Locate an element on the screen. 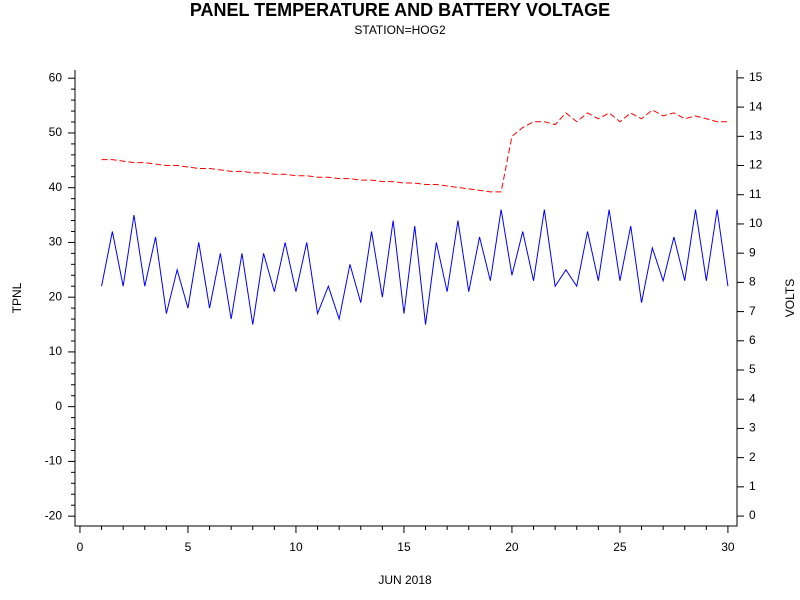  x-axis-label: JUN 2018 is located at coordinates (405, 580).